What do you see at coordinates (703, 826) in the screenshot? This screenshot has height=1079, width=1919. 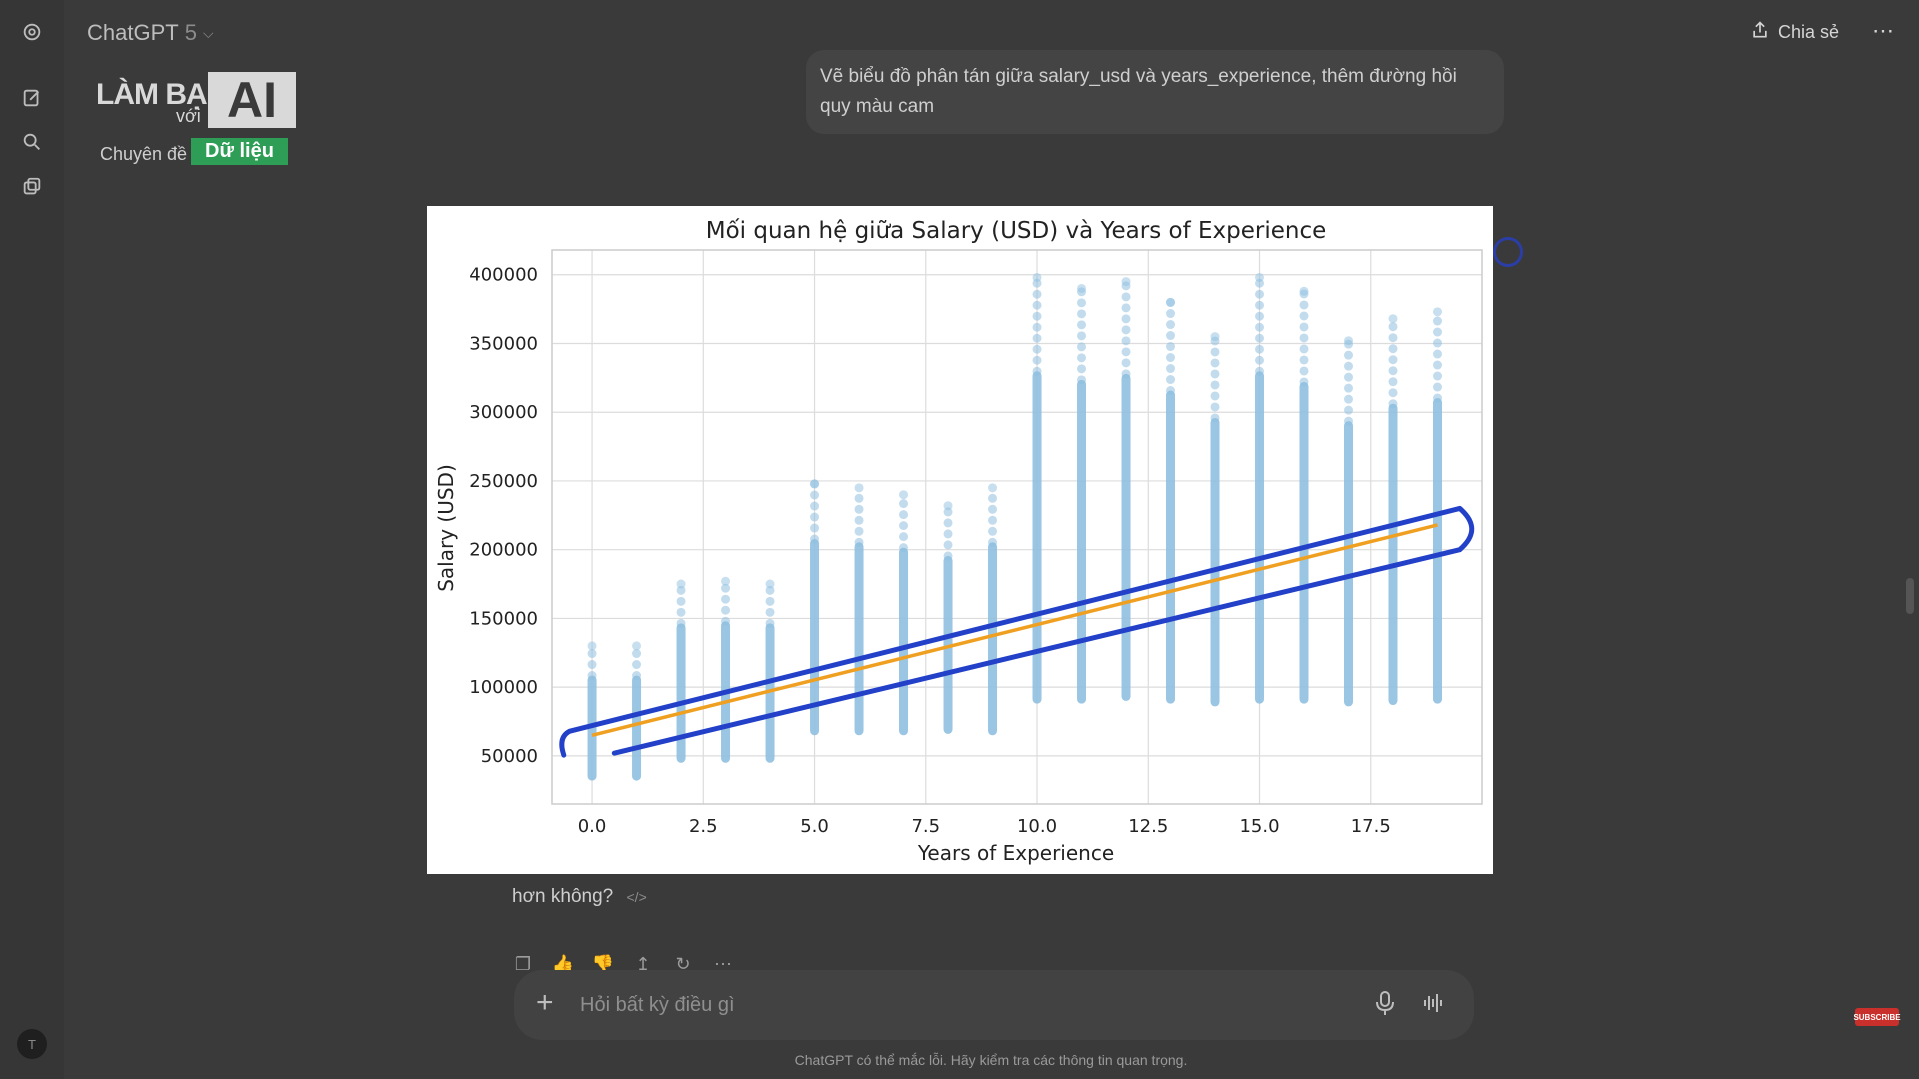 I see `x-tick-label: 2.5` at bounding box center [703, 826].